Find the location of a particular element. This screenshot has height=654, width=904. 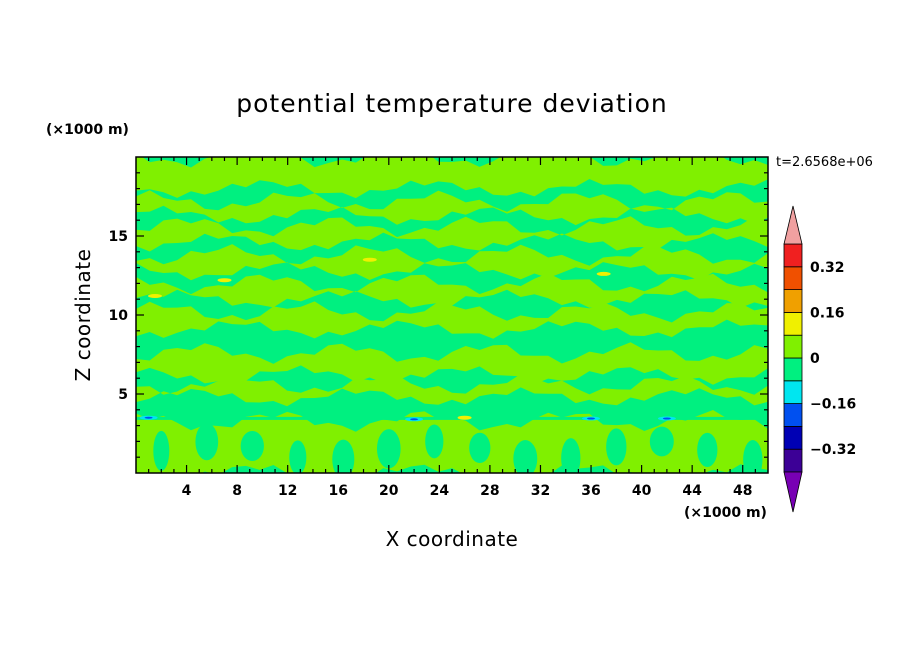

x-tick-label: 8 is located at coordinates (237, 491).